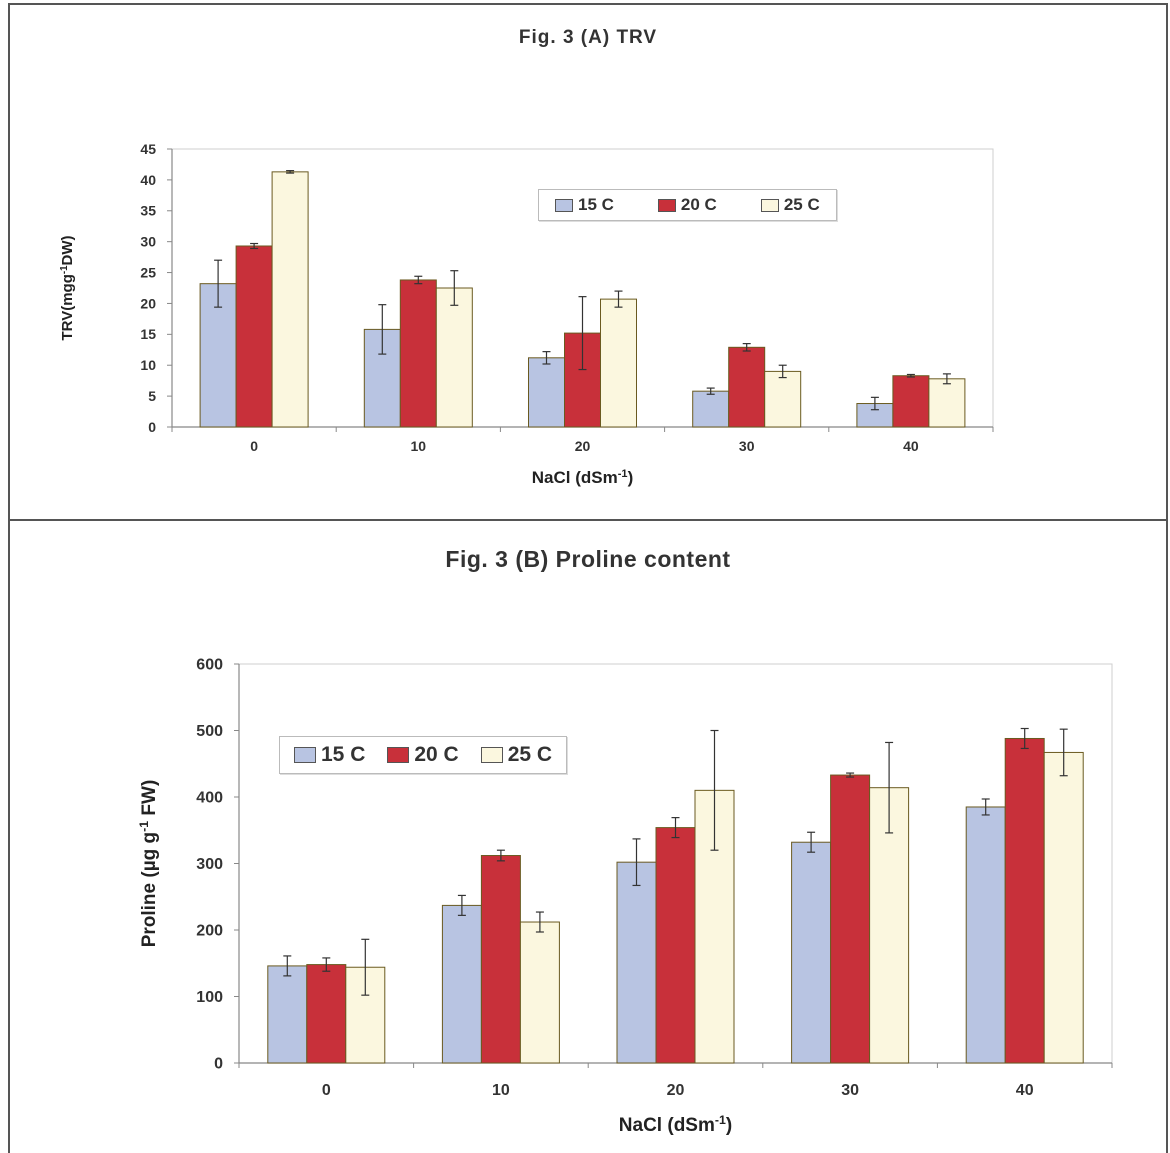  What do you see at coordinates (1025, 1090) in the screenshot?
I see `x-tick-label: 40` at bounding box center [1025, 1090].